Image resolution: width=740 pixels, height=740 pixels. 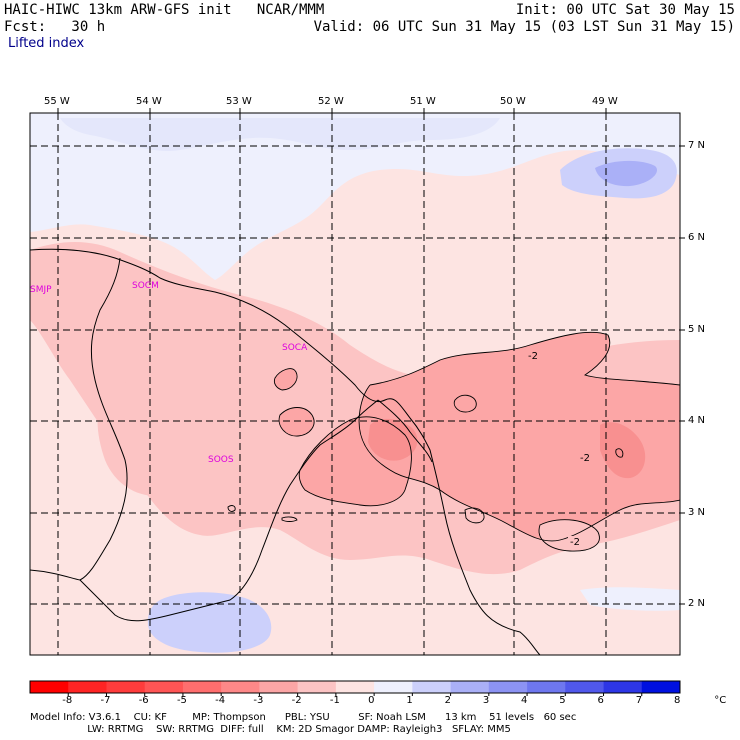 I want to click on lon-label: 50 W, so click(x=513, y=101).